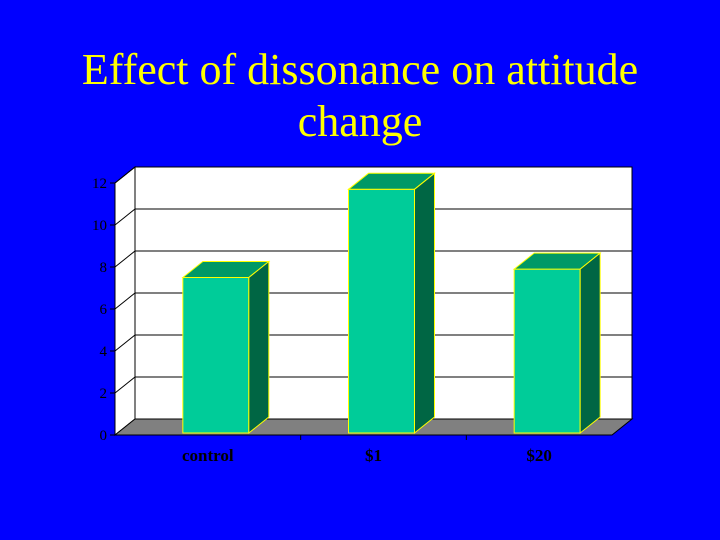  What do you see at coordinates (208, 455) in the screenshot?
I see `x-category-label: control` at bounding box center [208, 455].